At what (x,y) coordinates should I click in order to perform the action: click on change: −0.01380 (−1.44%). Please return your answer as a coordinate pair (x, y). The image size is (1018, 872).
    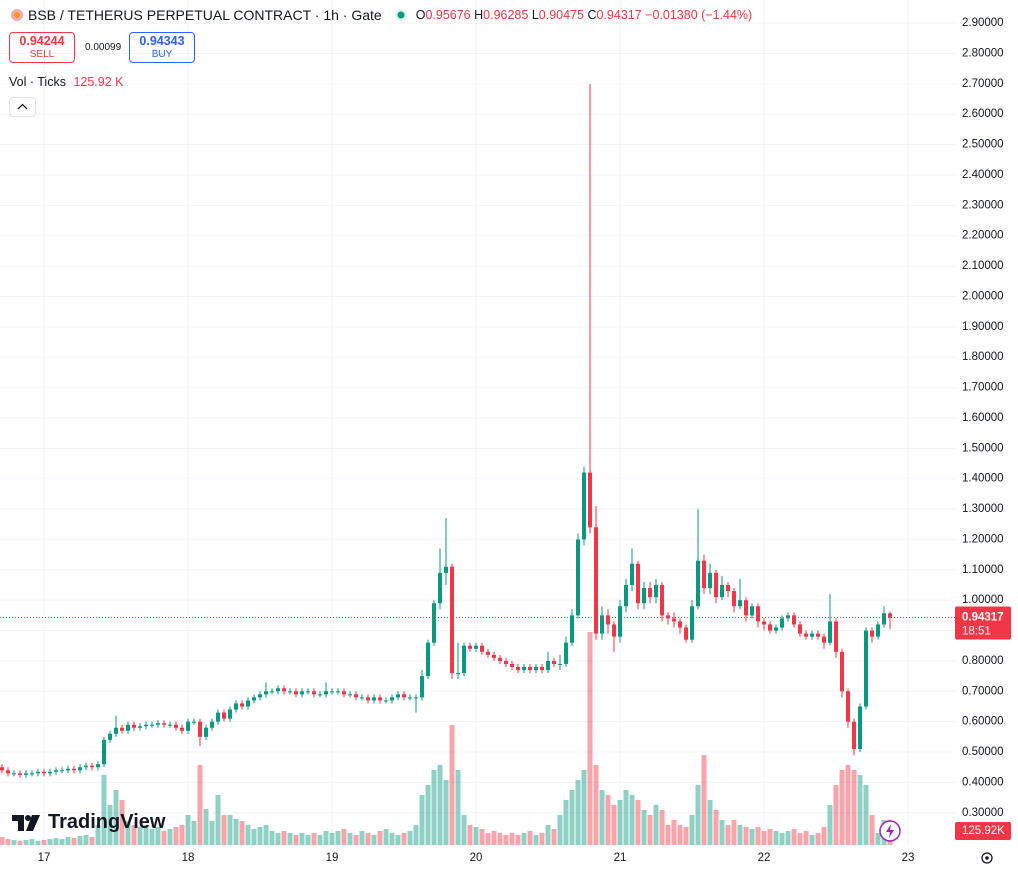
    Looking at the image, I should click on (699, 15).